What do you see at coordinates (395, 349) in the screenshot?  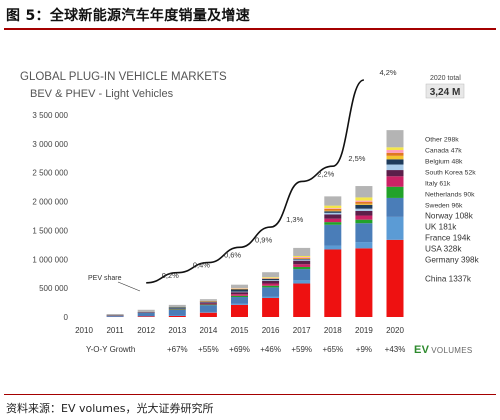 I see `yoy-value: +43%` at bounding box center [395, 349].